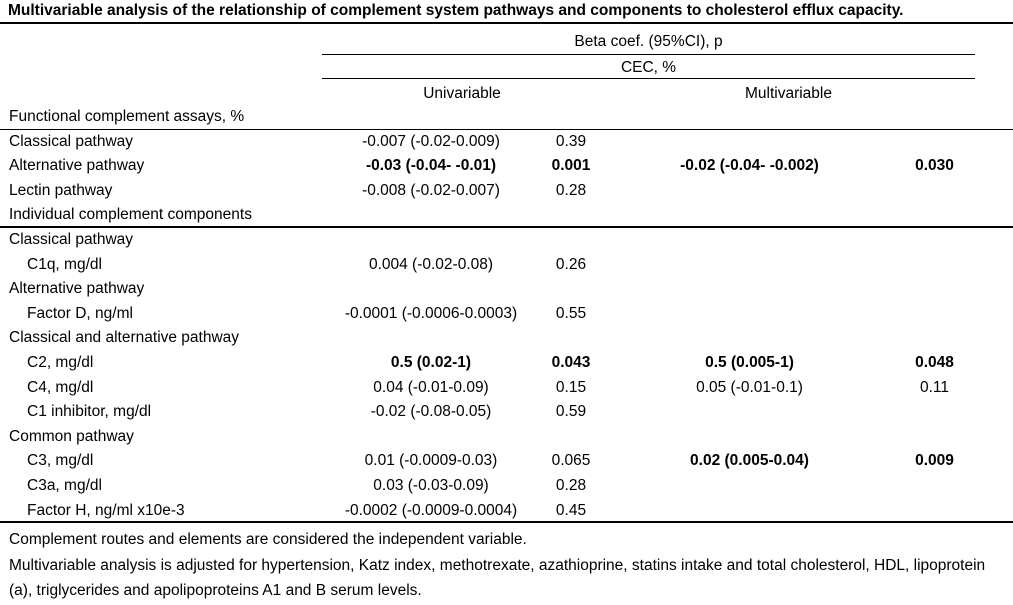 The image size is (1013, 605). I want to click on table-row: Individual complement components, so click(506, 215).